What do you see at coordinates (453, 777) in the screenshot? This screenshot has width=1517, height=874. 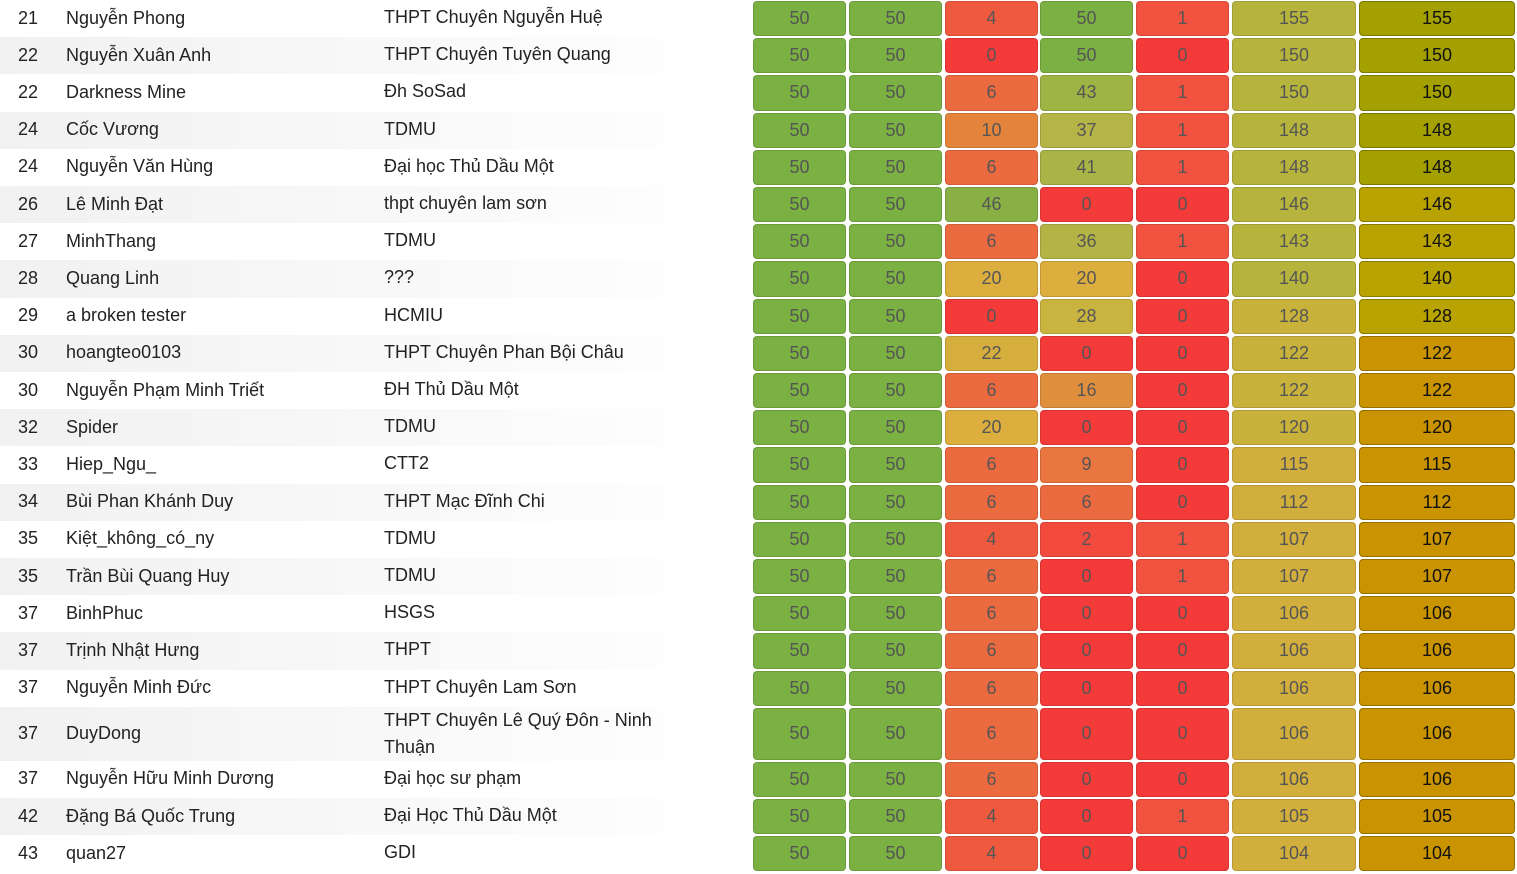 I see `school-name: Đại học sư phạm` at bounding box center [453, 777].